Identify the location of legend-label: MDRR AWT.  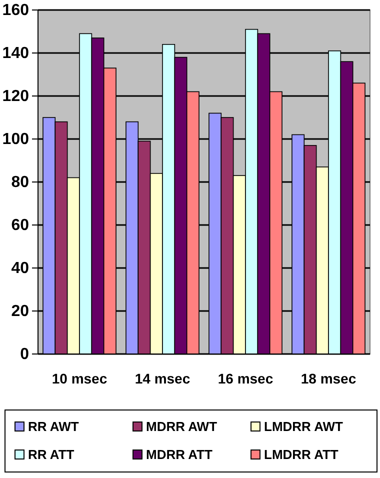
(182, 426).